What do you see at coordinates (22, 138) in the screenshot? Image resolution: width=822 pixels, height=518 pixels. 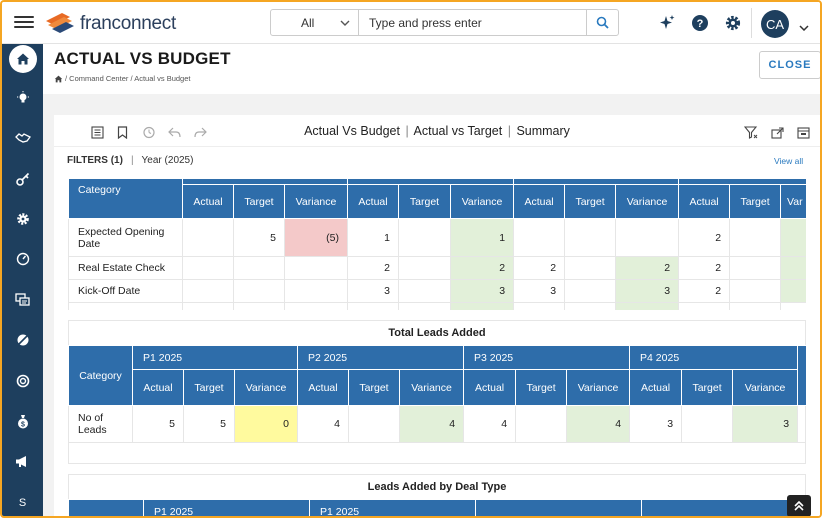 I see `sidebar-item-deals` at bounding box center [22, 138].